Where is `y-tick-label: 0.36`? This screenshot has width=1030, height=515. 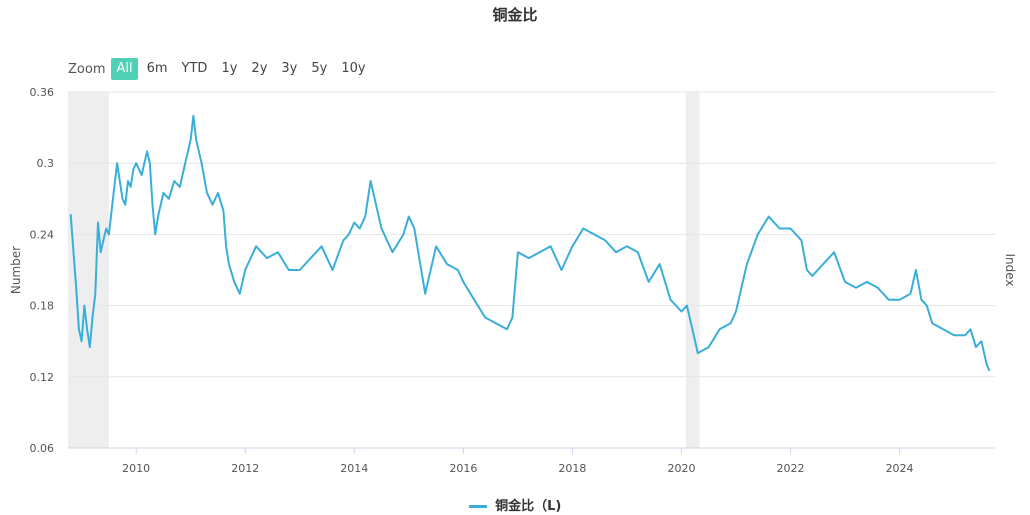 y-tick-label: 0.36 is located at coordinates (42, 92).